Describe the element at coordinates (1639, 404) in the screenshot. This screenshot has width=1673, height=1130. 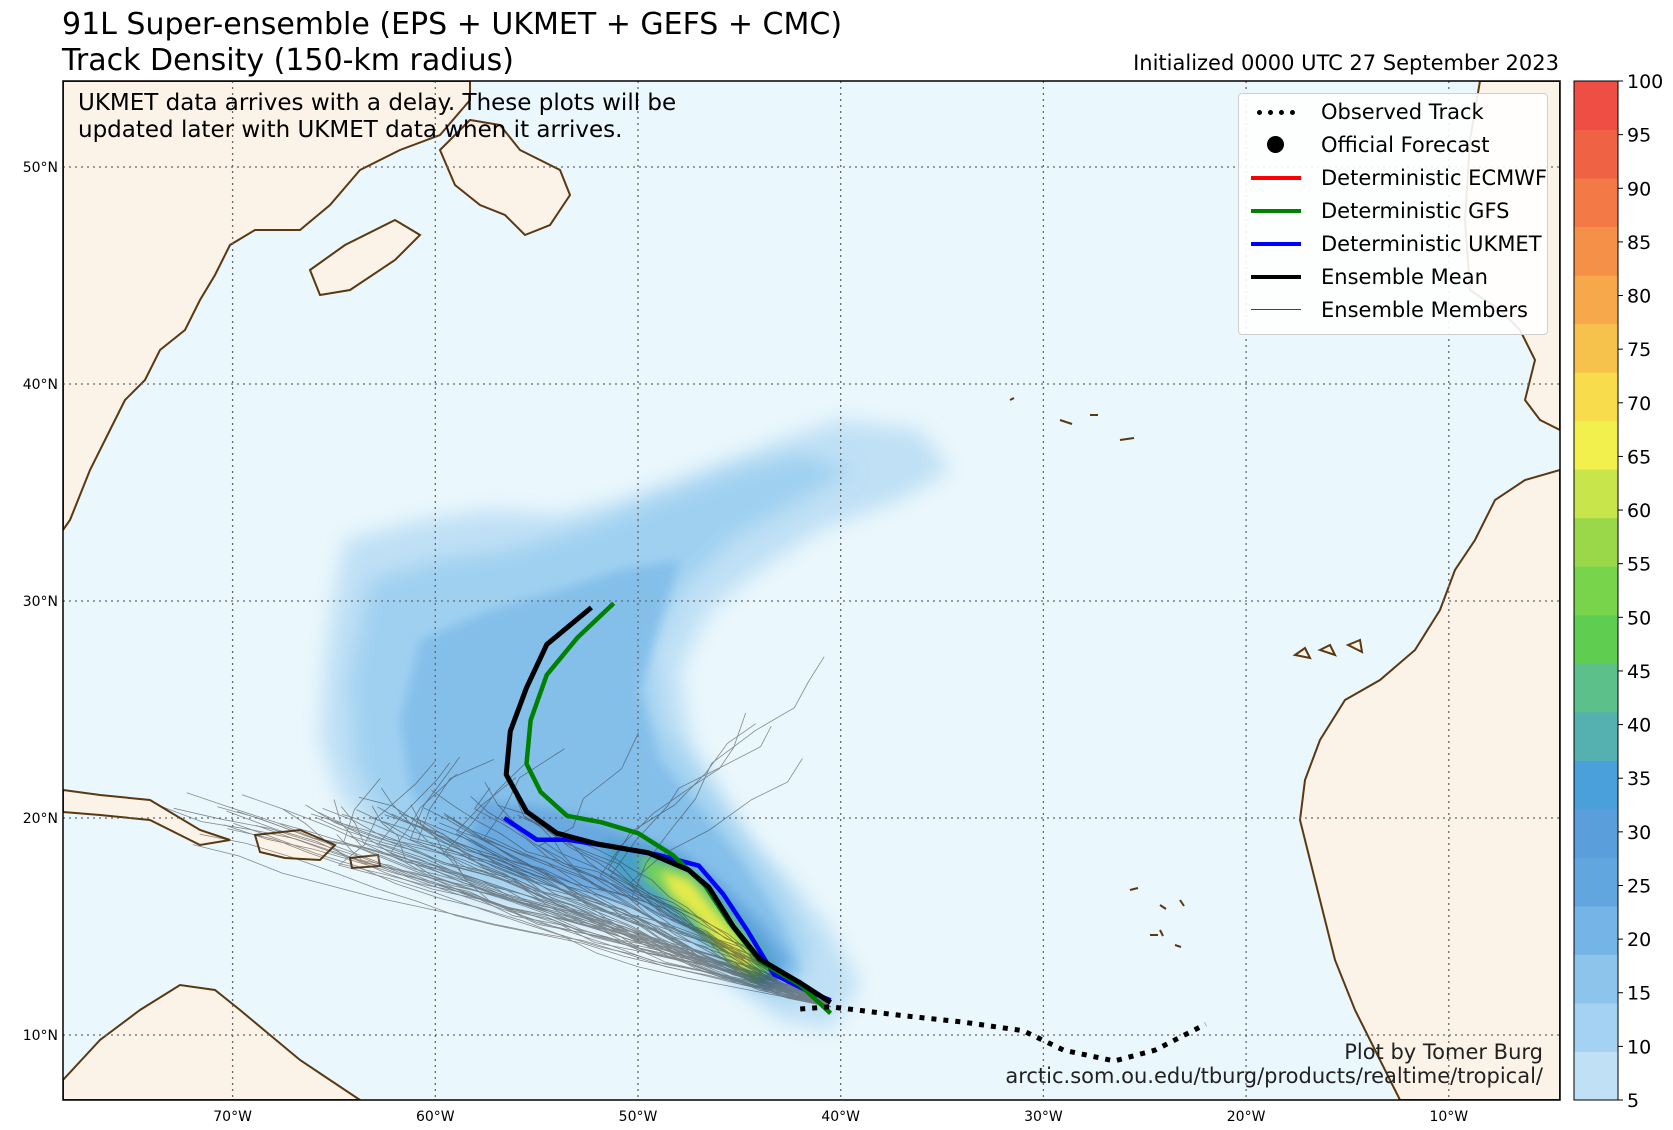
I see `colorbar-label: 70` at that location.